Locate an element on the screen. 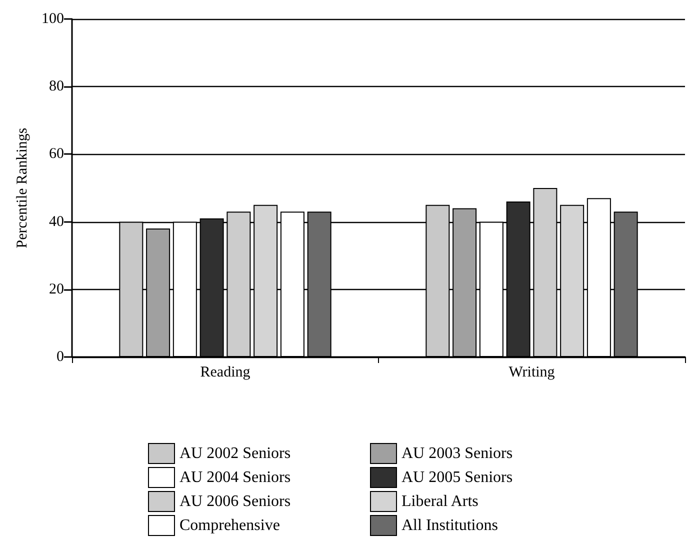  legend-label: All Institutions is located at coordinates (450, 525).